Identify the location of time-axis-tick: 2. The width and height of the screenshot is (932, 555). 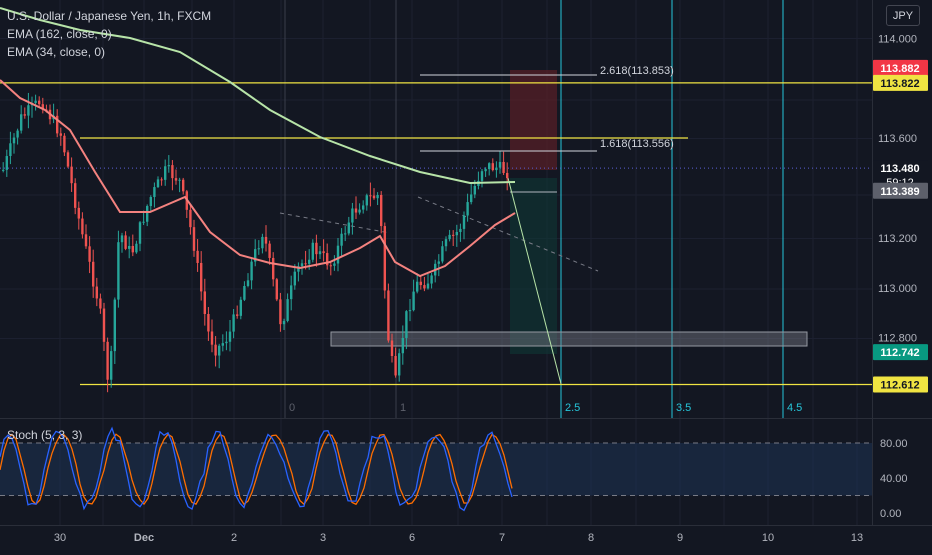
(234, 538).